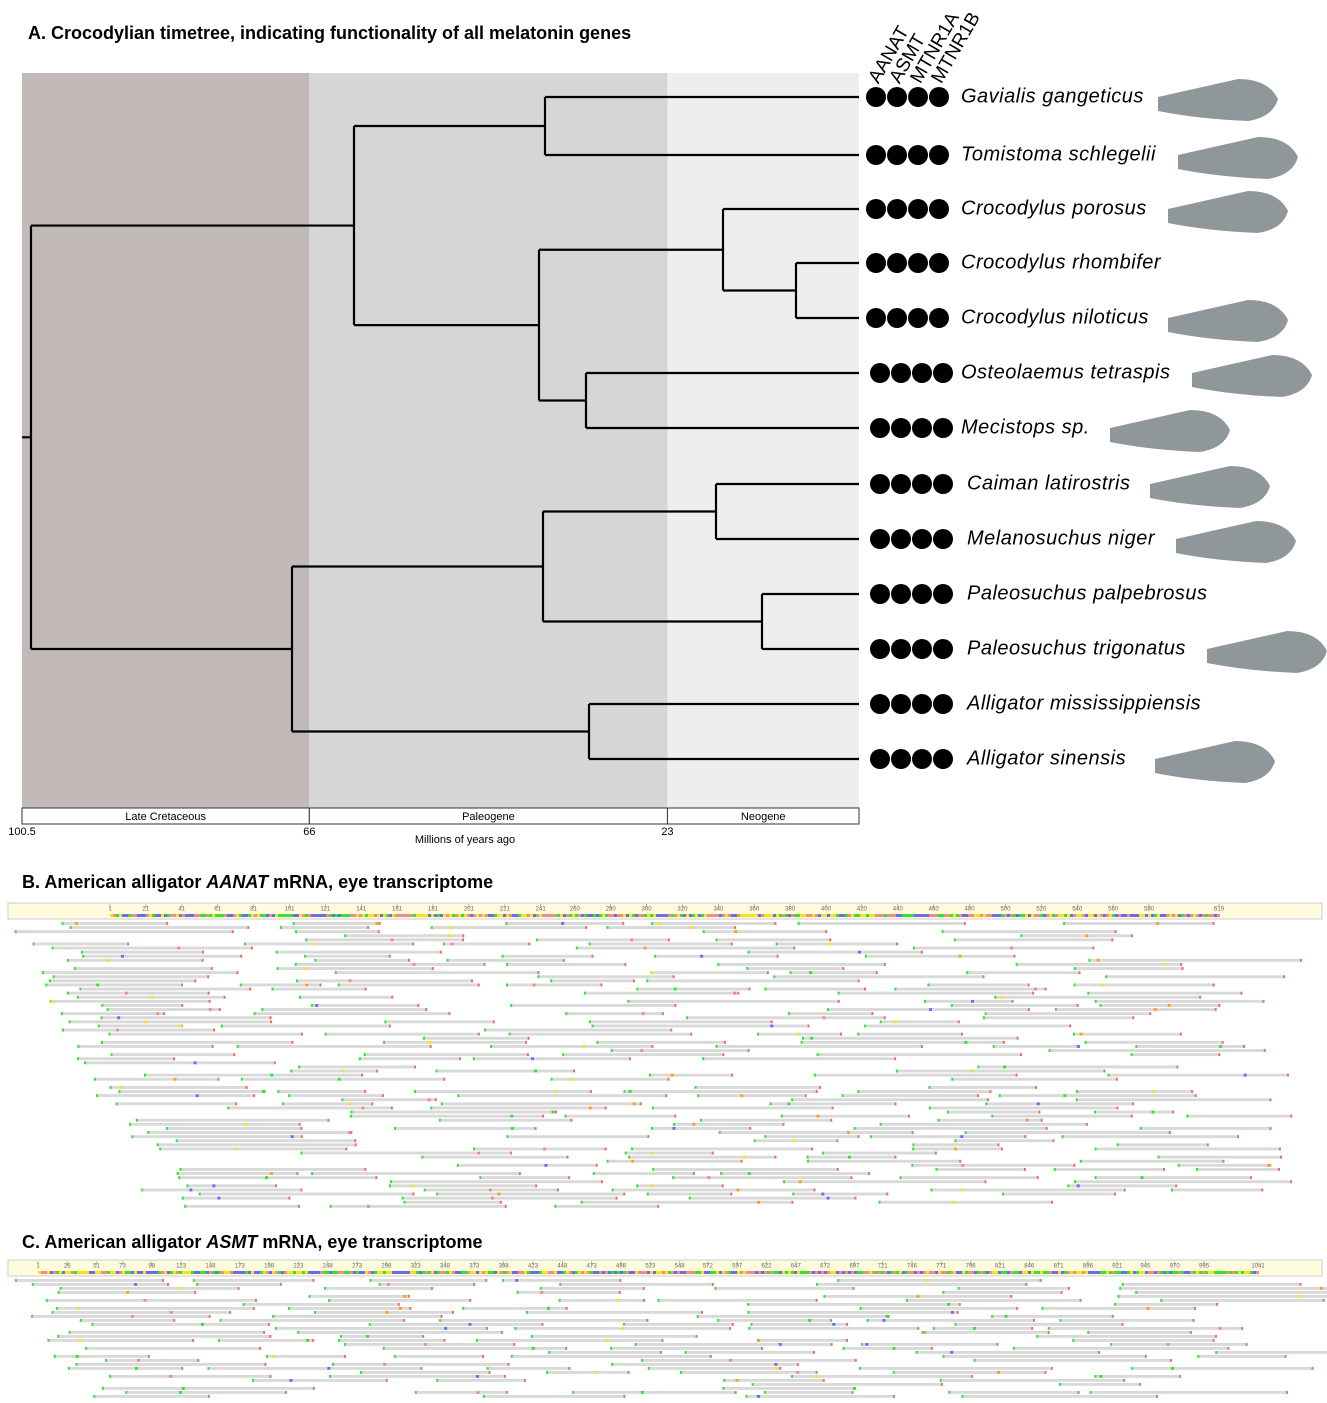 This screenshot has height=1403, width=1327. What do you see at coordinates (1041, 910) in the screenshot?
I see `ruler-tick-label: 520` at bounding box center [1041, 910].